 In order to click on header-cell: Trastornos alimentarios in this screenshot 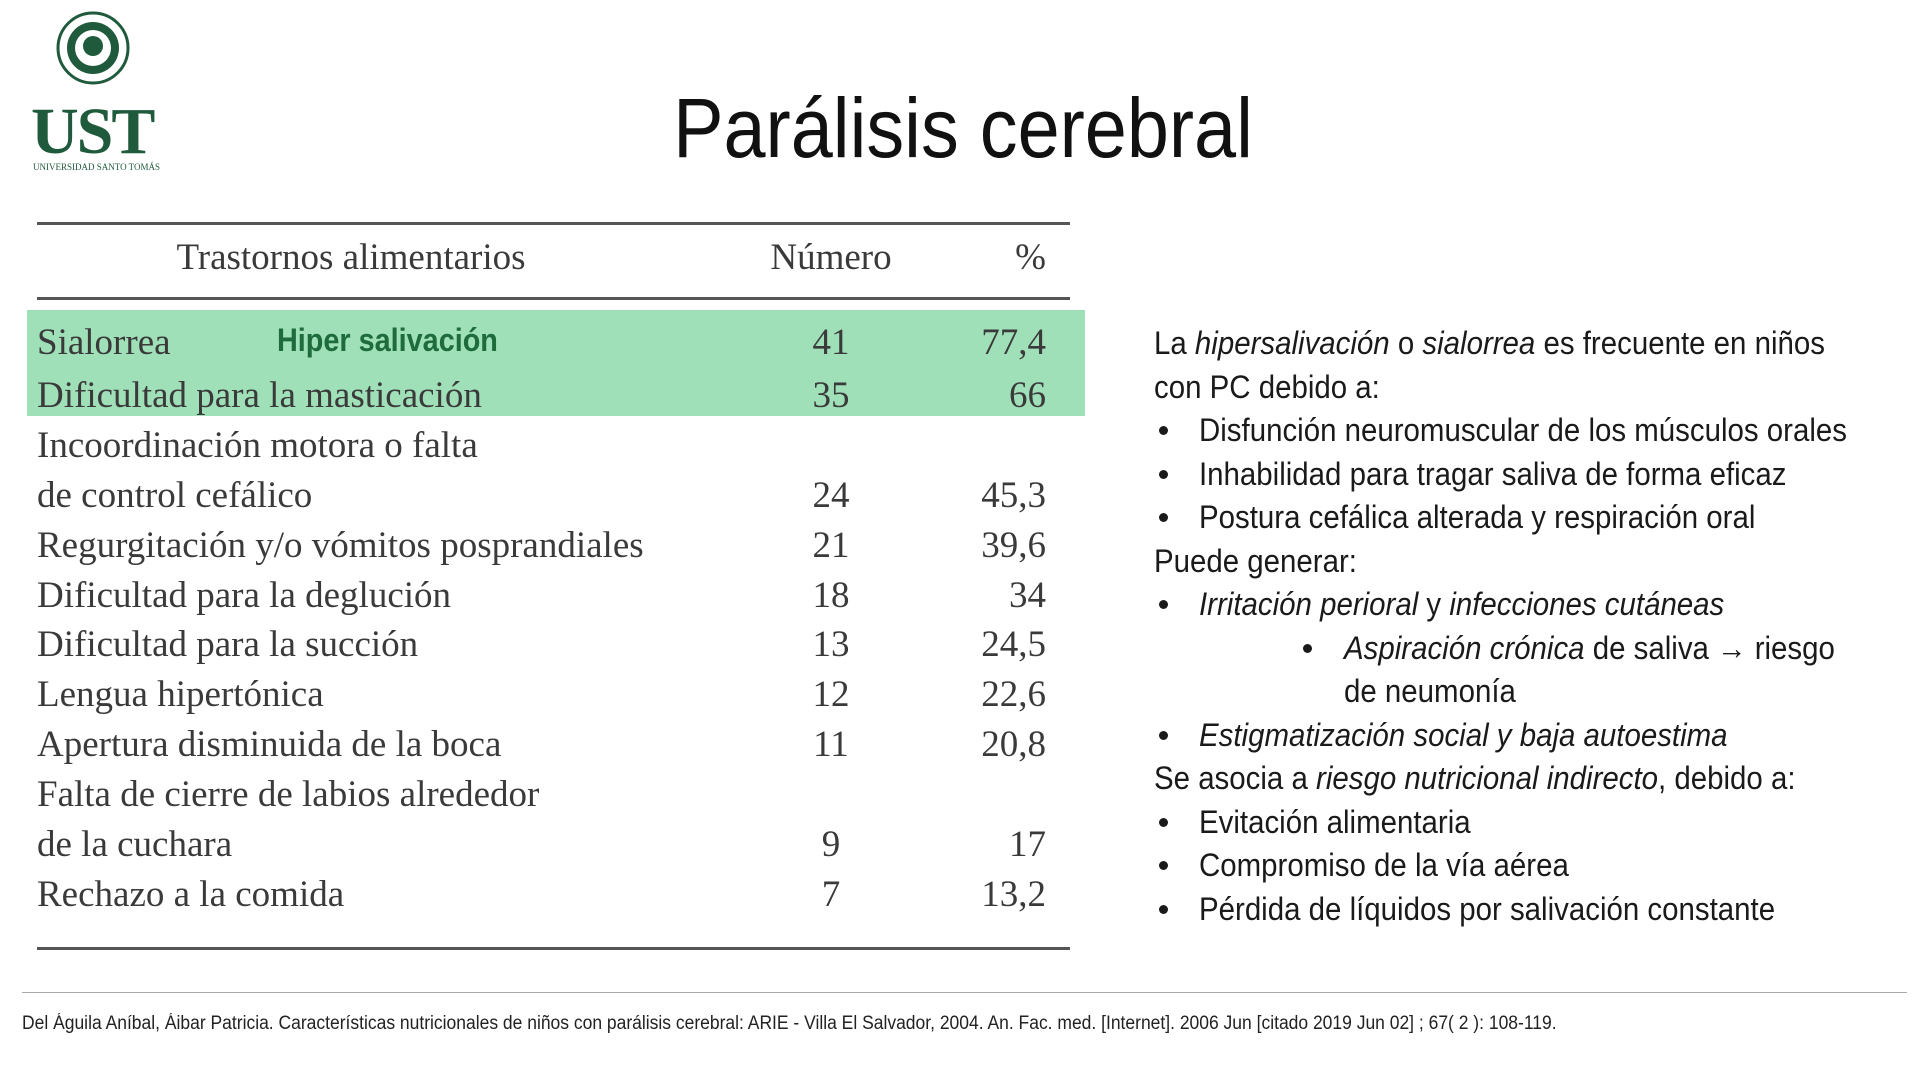, I will do `click(351, 257)`.